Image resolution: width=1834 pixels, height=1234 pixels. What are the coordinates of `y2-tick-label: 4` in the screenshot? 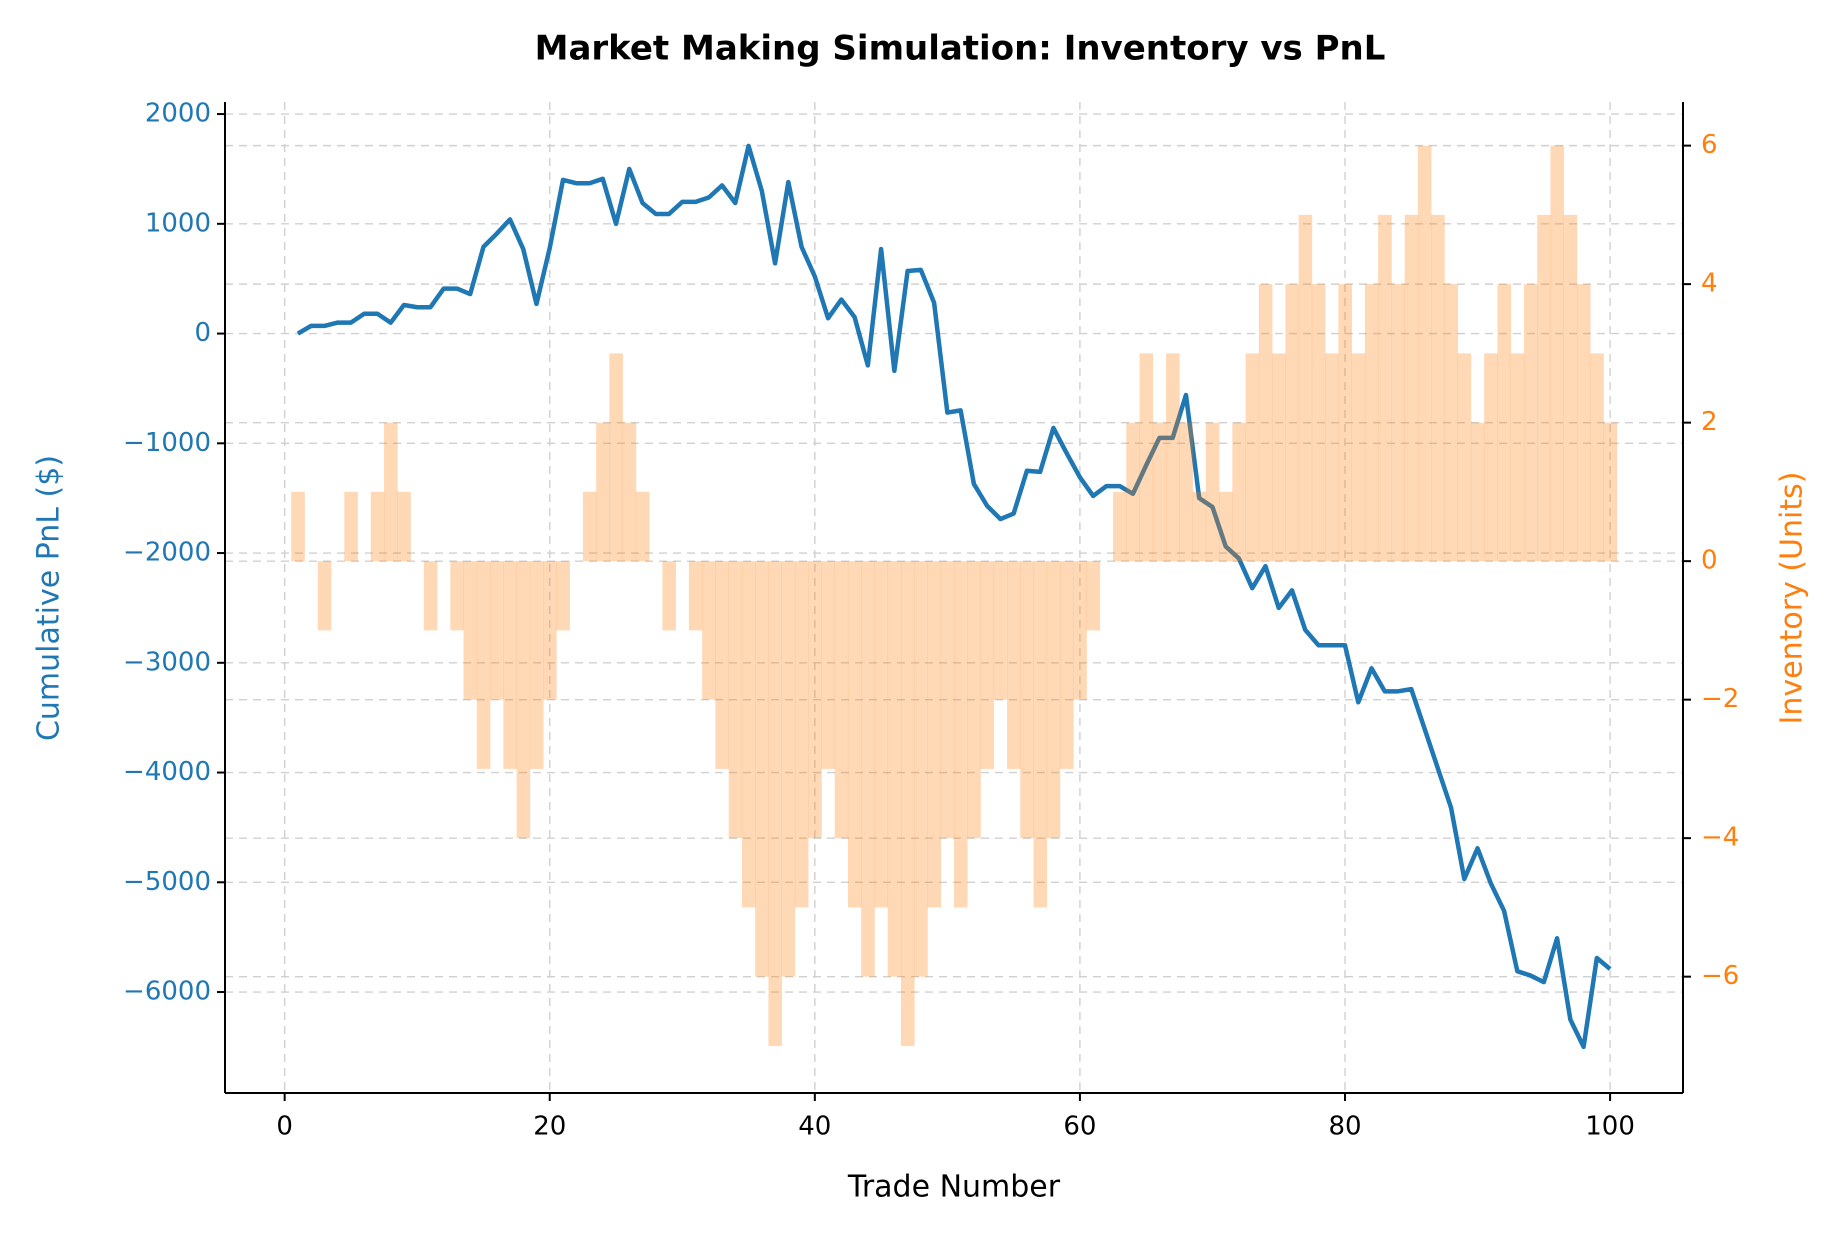 It's located at (1709, 284).